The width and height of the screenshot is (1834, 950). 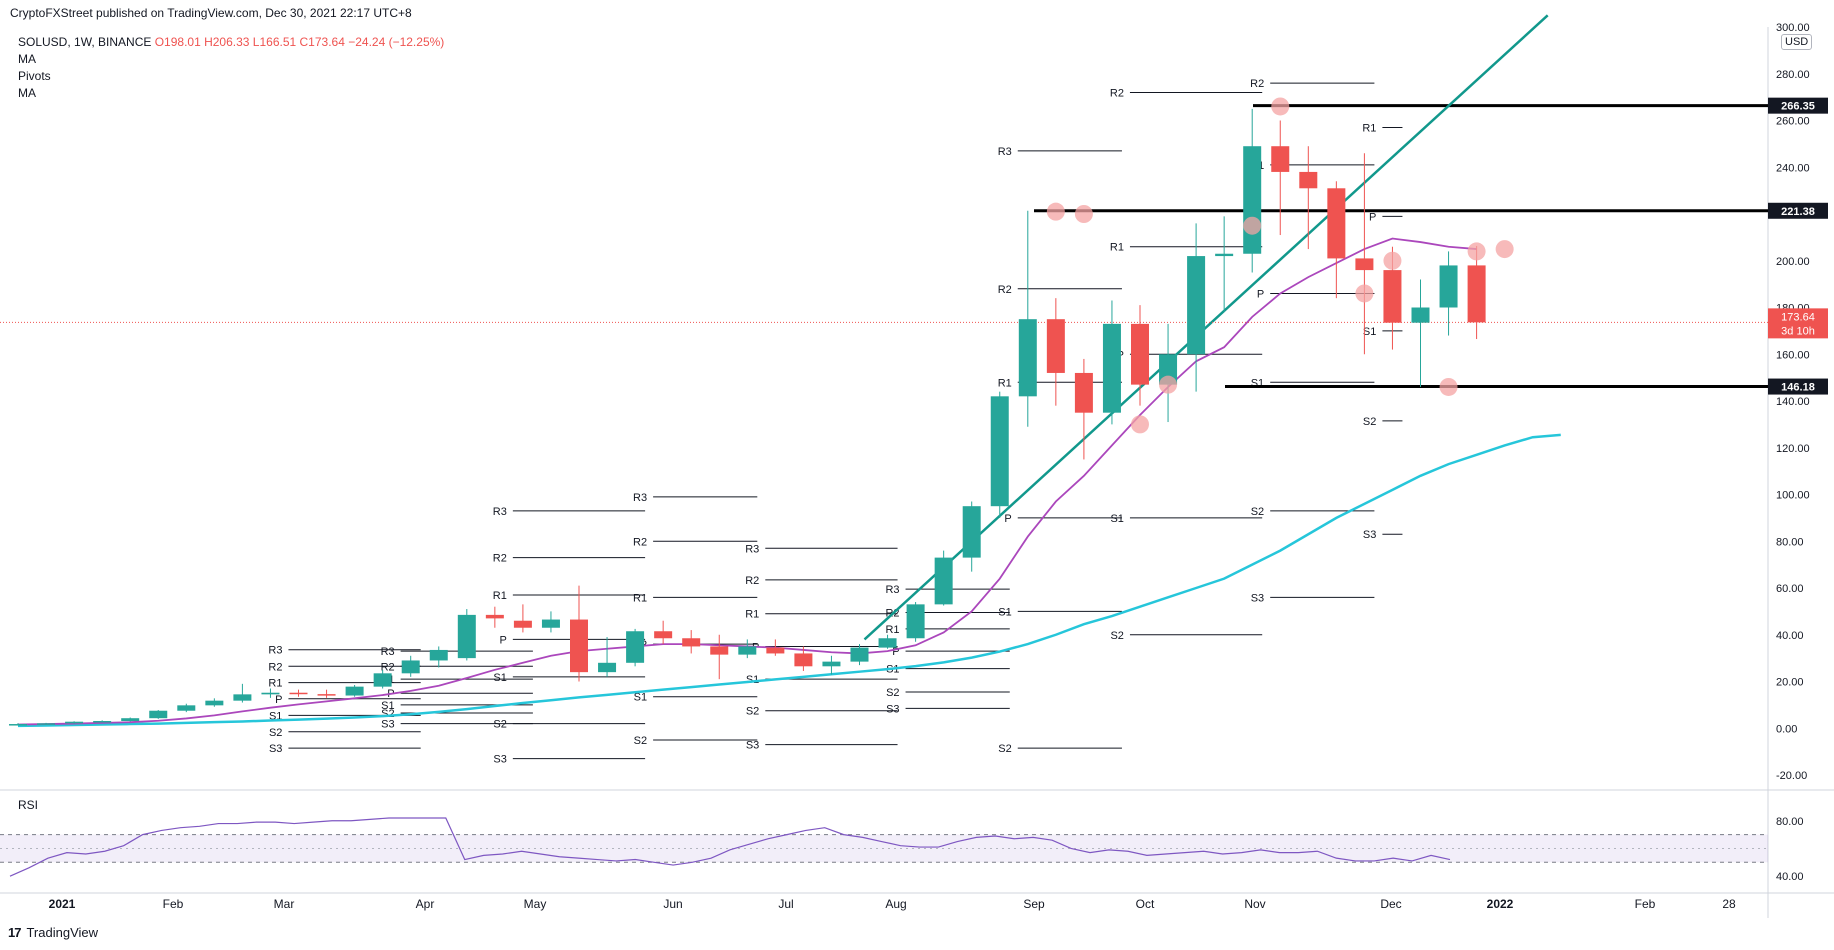 What do you see at coordinates (15, 932) in the screenshot?
I see `tradingview-logo-icon: 17` at bounding box center [15, 932].